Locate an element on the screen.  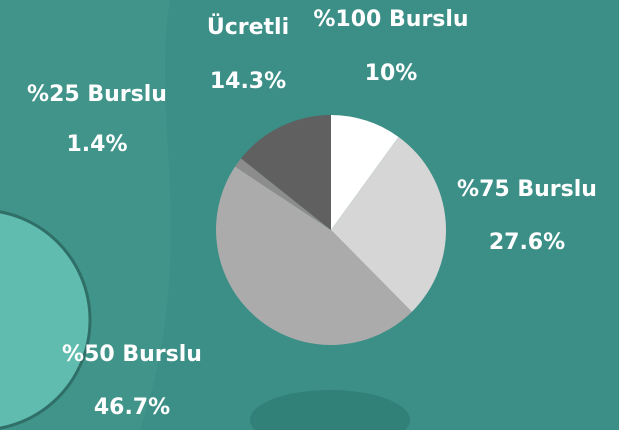
slice-label: %100 Burslu is located at coordinates (390, 19).